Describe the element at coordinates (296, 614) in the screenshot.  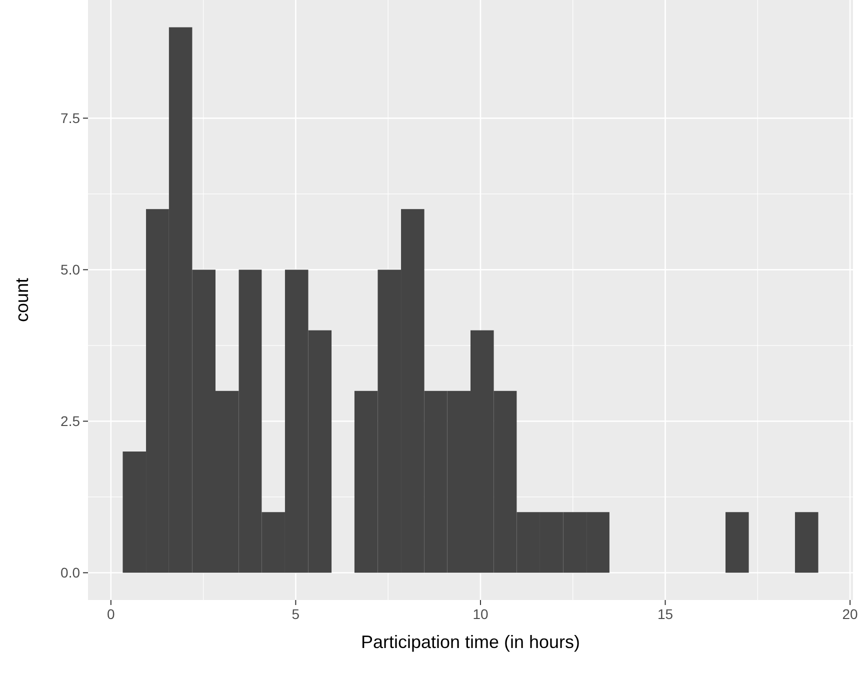
I see `x-tick-label: 5` at that location.